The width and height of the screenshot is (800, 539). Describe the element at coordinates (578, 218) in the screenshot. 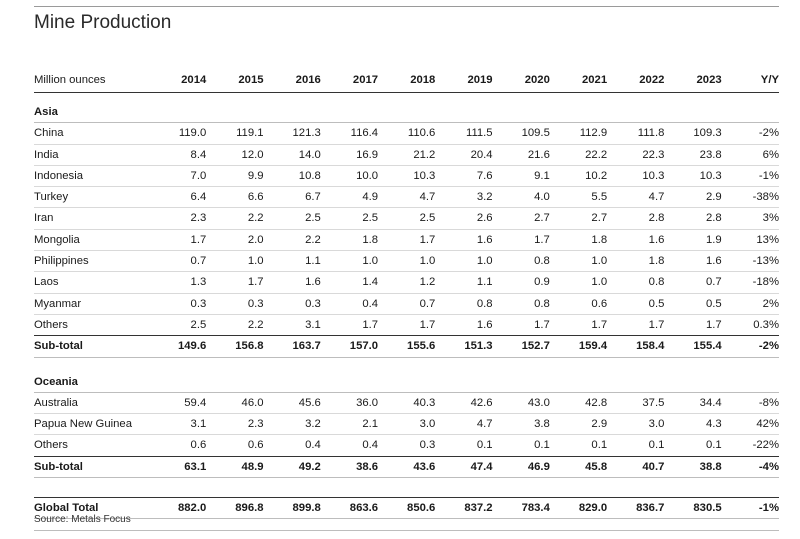

I see `value-cell: 2.7` at that location.